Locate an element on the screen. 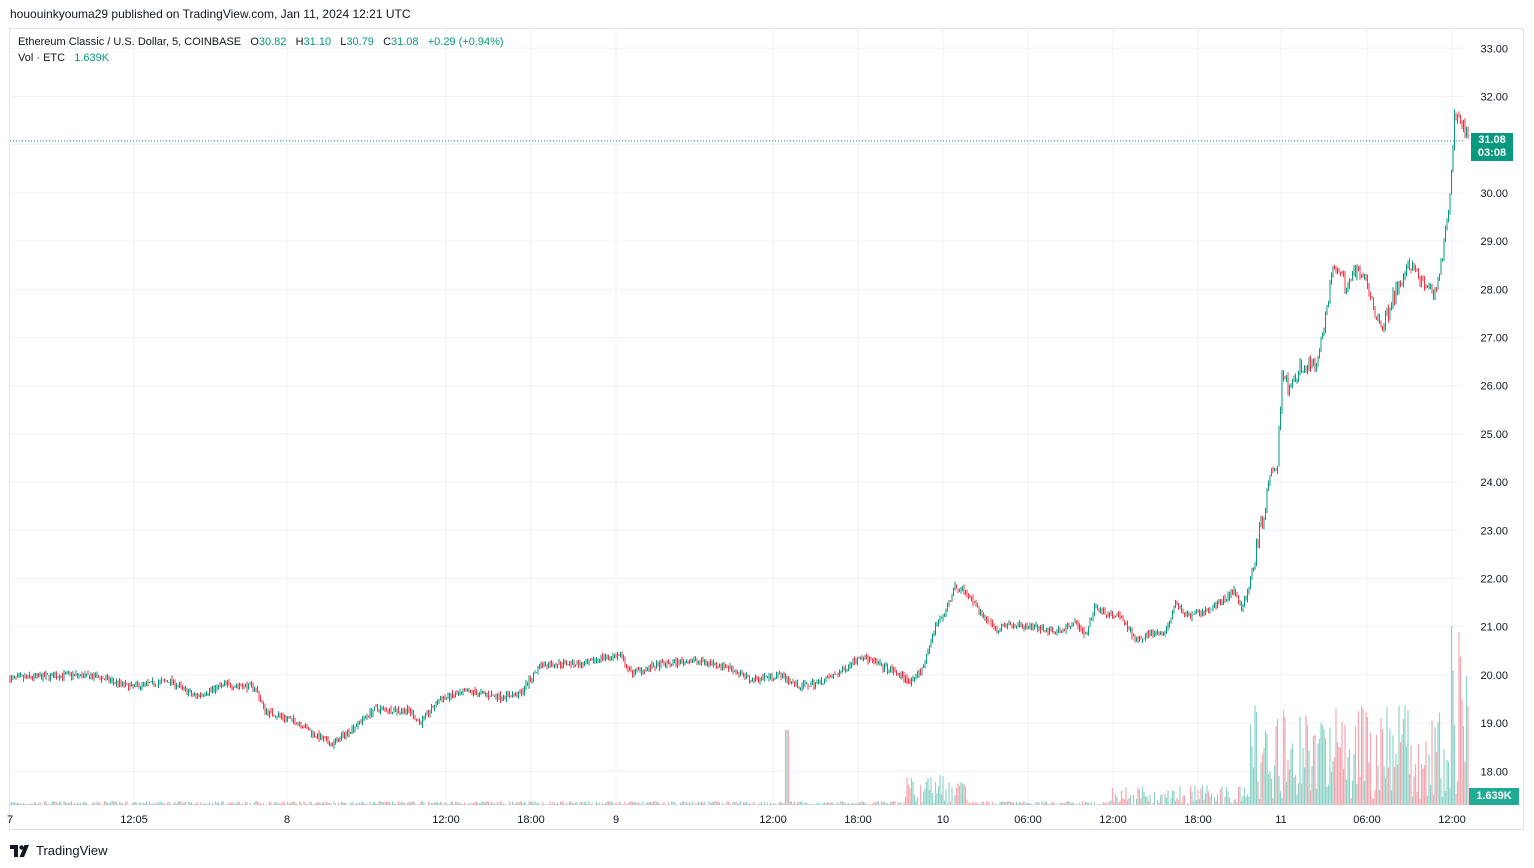  last-volume-tag: 1.639K is located at coordinates (1494, 796).